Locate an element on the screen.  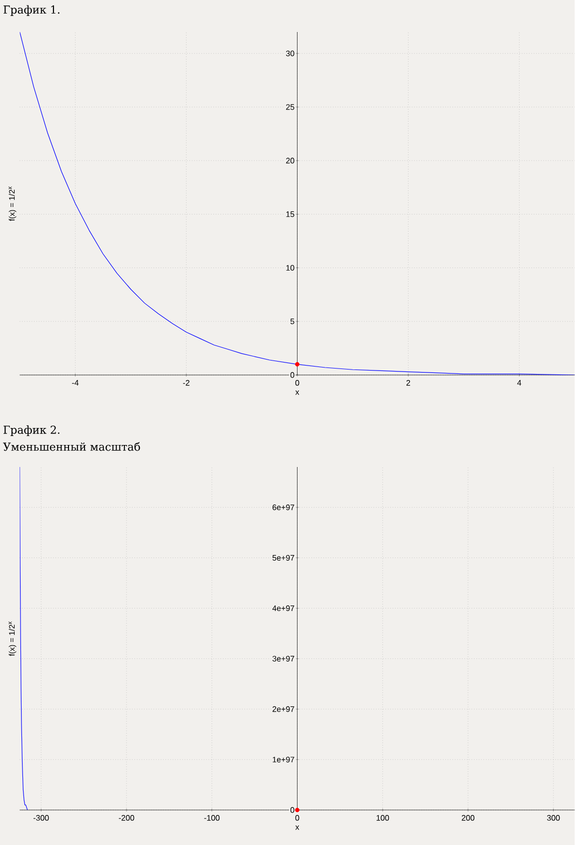
chart-subtitle: Уменьшенный масштаб is located at coordinates (71, 446).